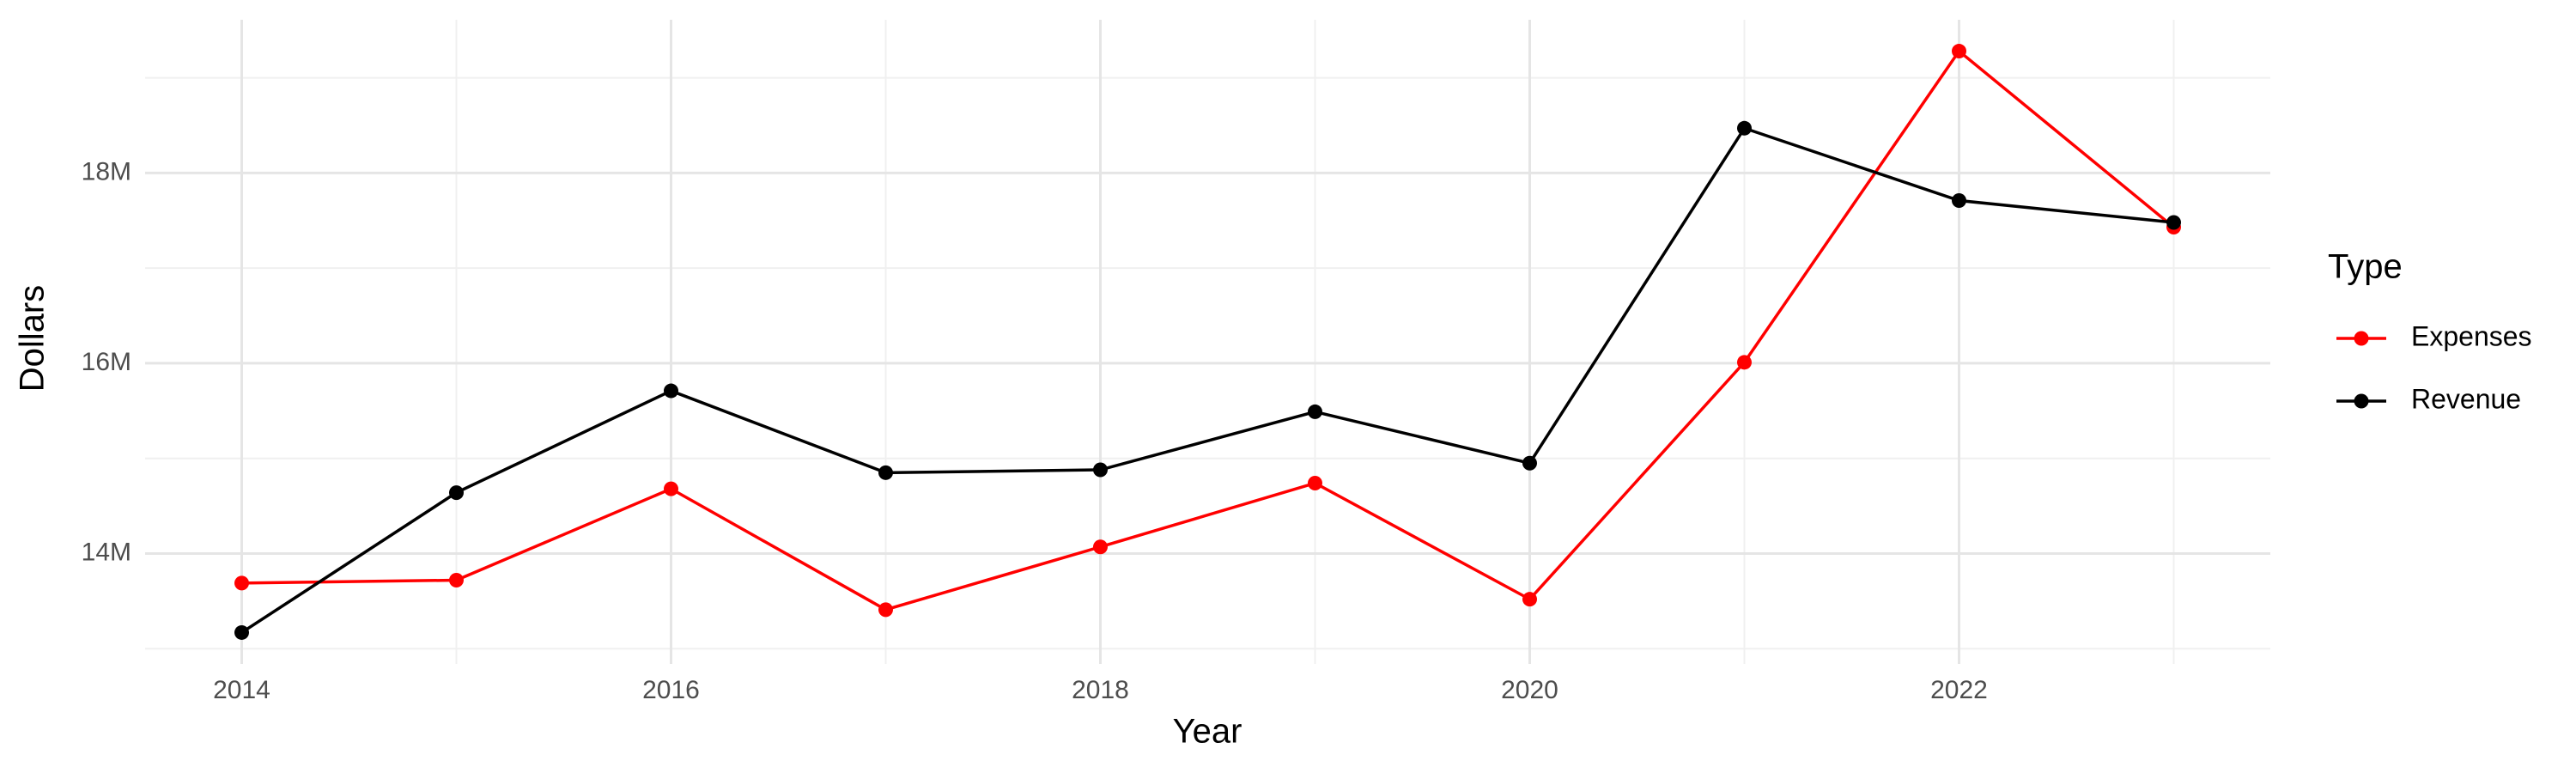 This screenshot has height=773, width=2576. What do you see at coordinates (241, 690) in the screenshot?
I see `x-tick-label: 2014` at bounding box center [241, 690].